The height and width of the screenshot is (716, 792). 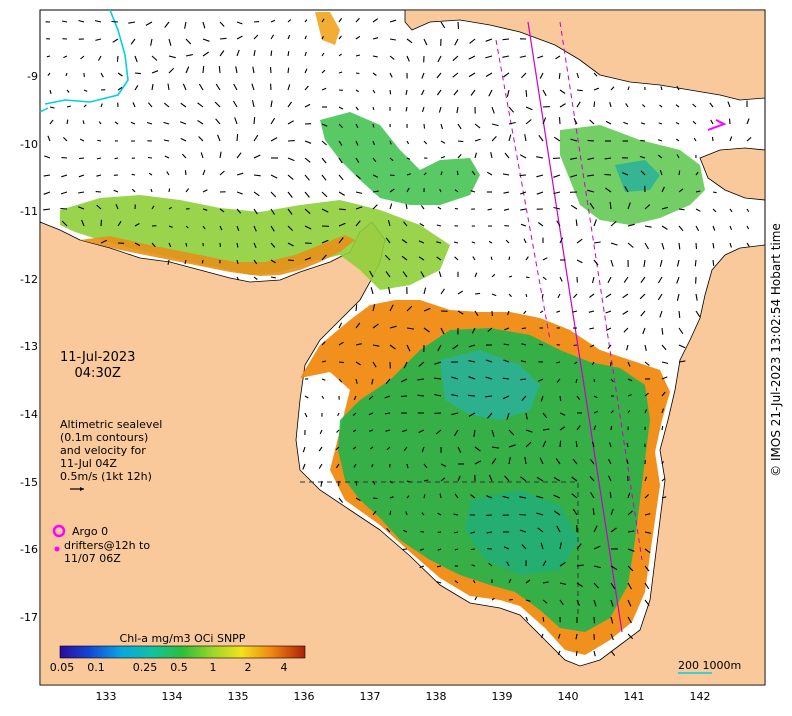 What do you see at coordinates (32, 76) in the screenshot?
I see `y-tick: -9` at bounding box center [32, 76].